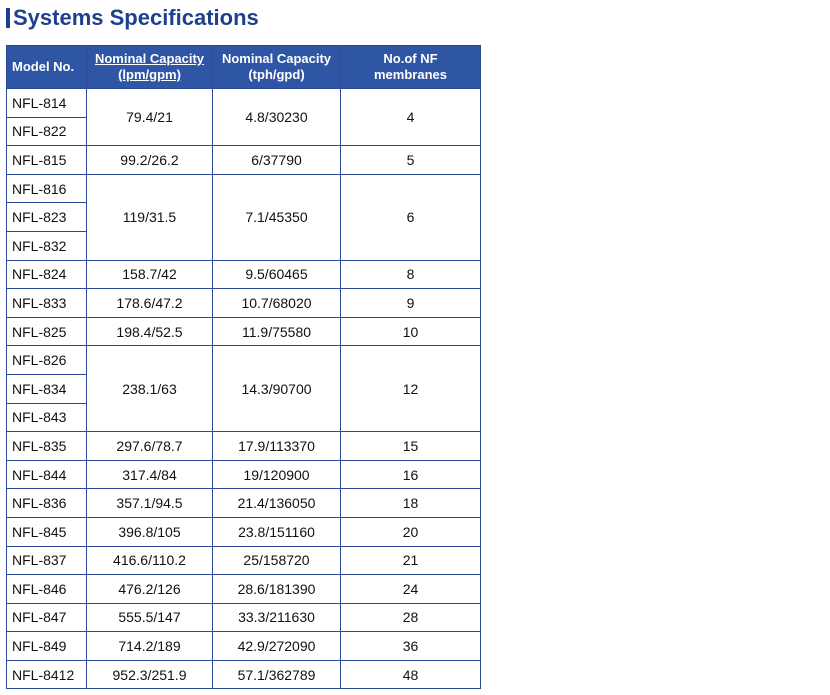 This screenshot has height=695, width=830. What do you see at coordinates (46, 160) in the screenshot?
I see `model-cell: NFL-815` at bounding box center [46, 160].